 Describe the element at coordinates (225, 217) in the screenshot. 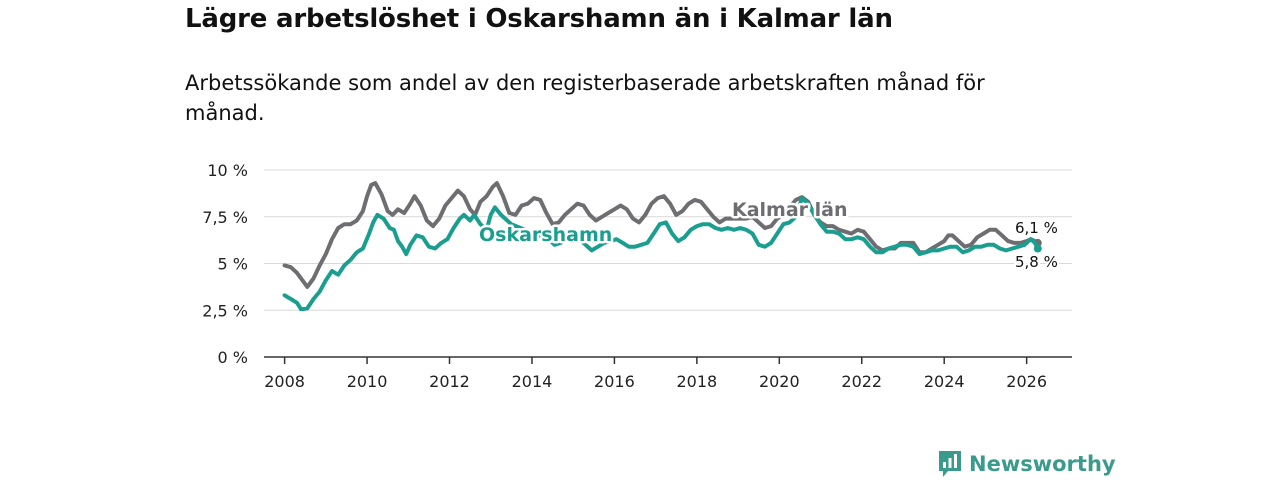

I see `y-tick-label: 7,5 %` at that location.